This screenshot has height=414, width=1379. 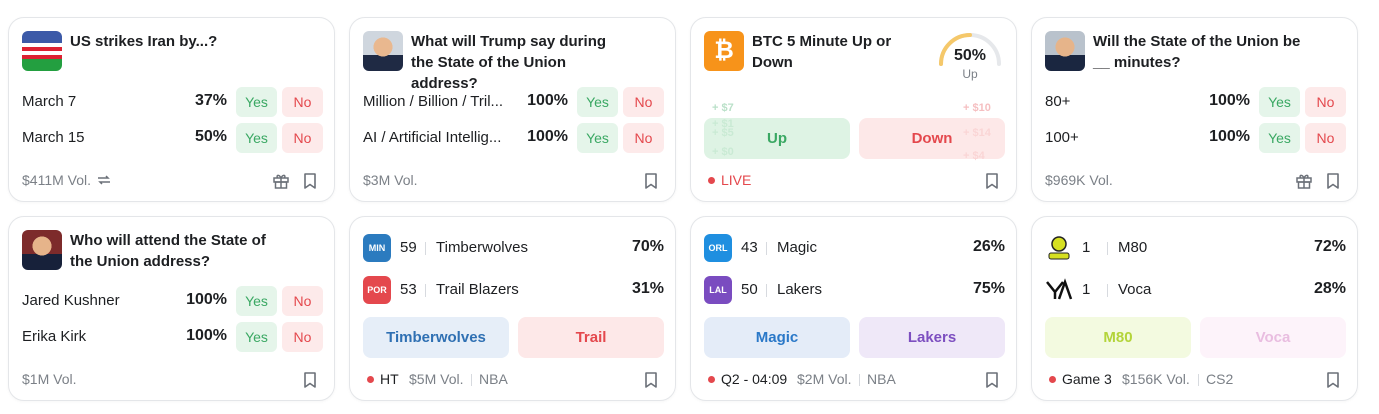 What do you see at coordinates (1273, 337) in the screenshot?
I see `team-button: Voca` at bounding box center [1273, 337].